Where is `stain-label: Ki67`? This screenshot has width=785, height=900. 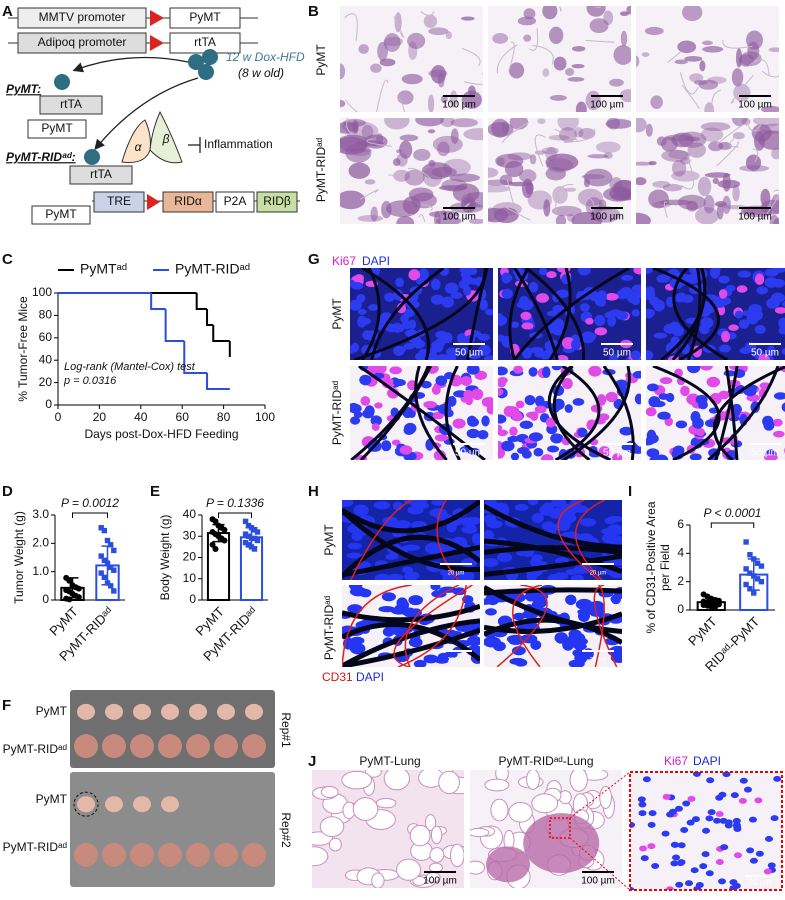 stain-label: Ki67 is located at coordinates (344, 261).